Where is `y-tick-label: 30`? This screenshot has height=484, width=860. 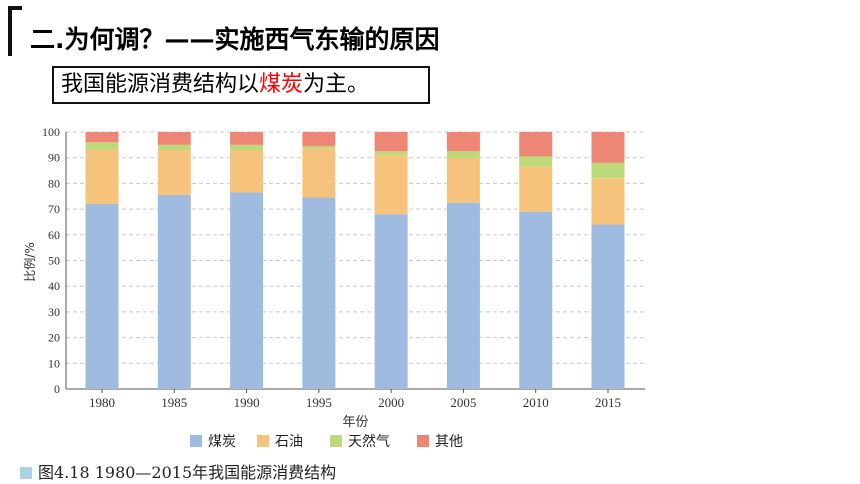
y-tick-label: 30 is located at coordinates (54, 312).